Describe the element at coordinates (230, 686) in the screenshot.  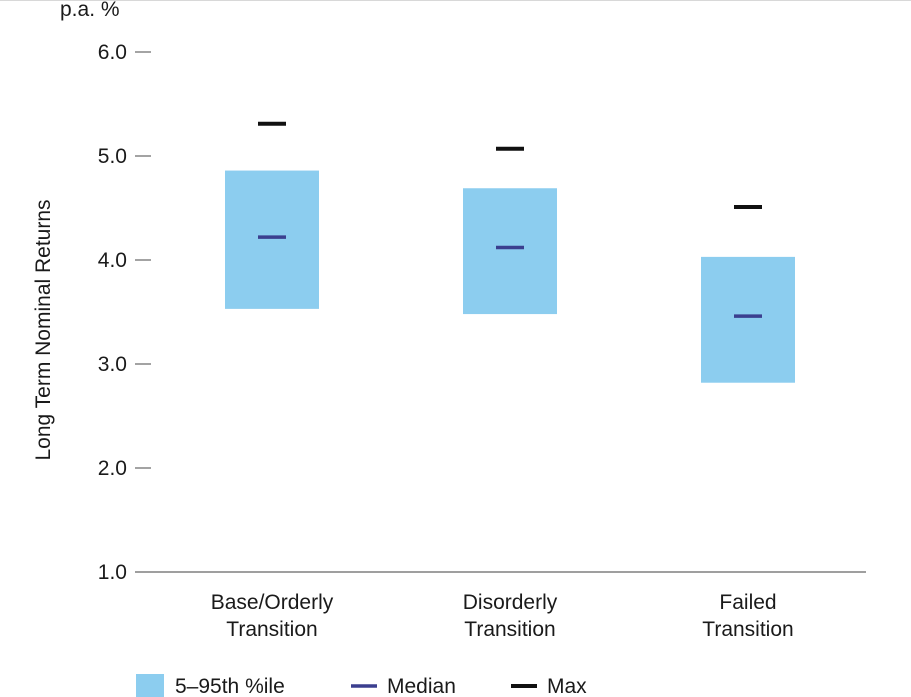
I see `legend-label-range: 5–95th %ile` at that location.